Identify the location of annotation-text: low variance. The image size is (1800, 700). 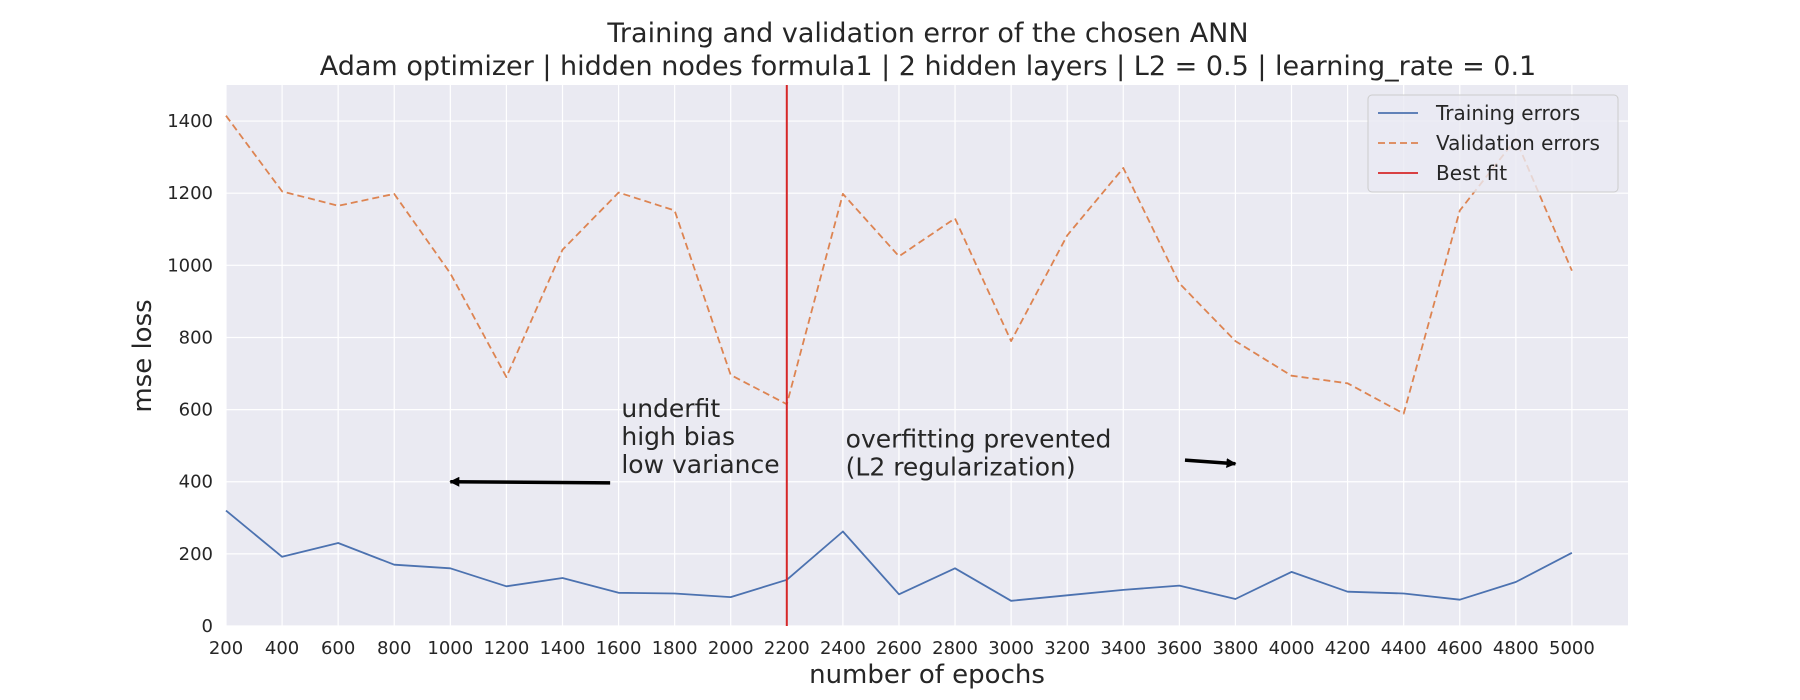
(700, 464).